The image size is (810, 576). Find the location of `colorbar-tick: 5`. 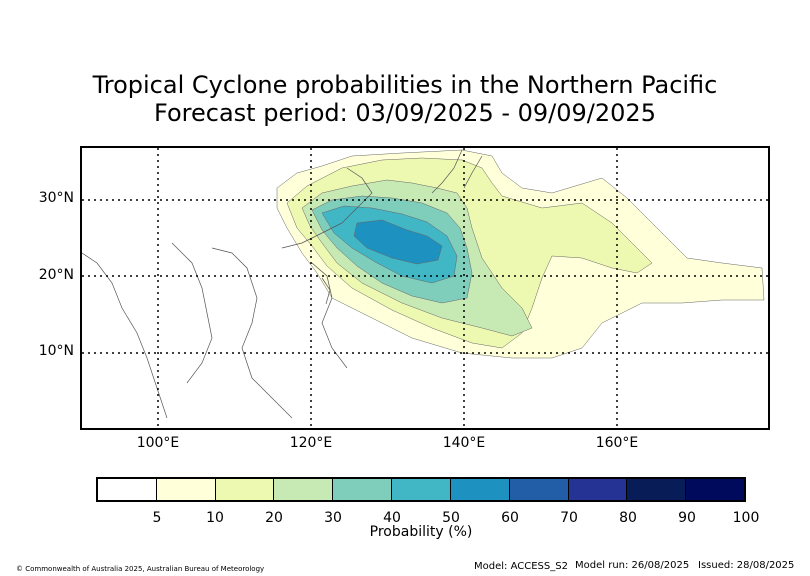

colorbar-tick: 5 is located at coordinates (157, 518).